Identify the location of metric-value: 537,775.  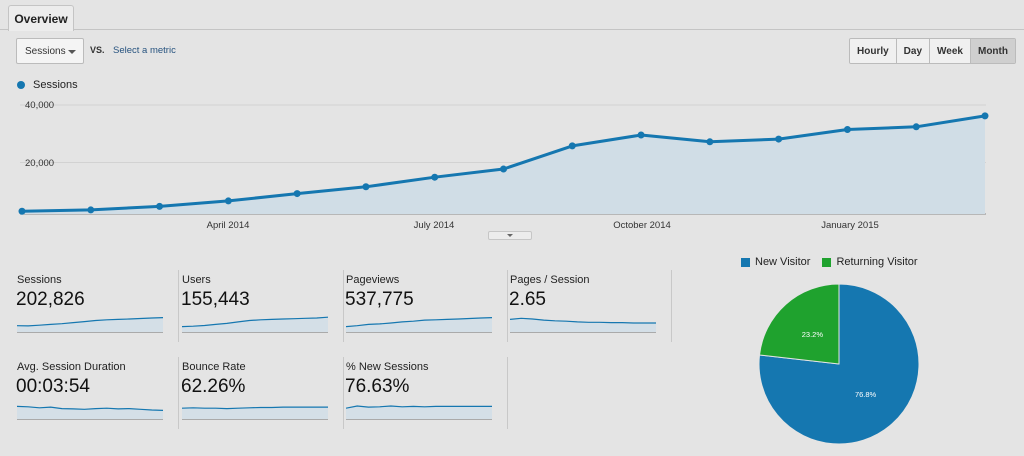
(379, 299).